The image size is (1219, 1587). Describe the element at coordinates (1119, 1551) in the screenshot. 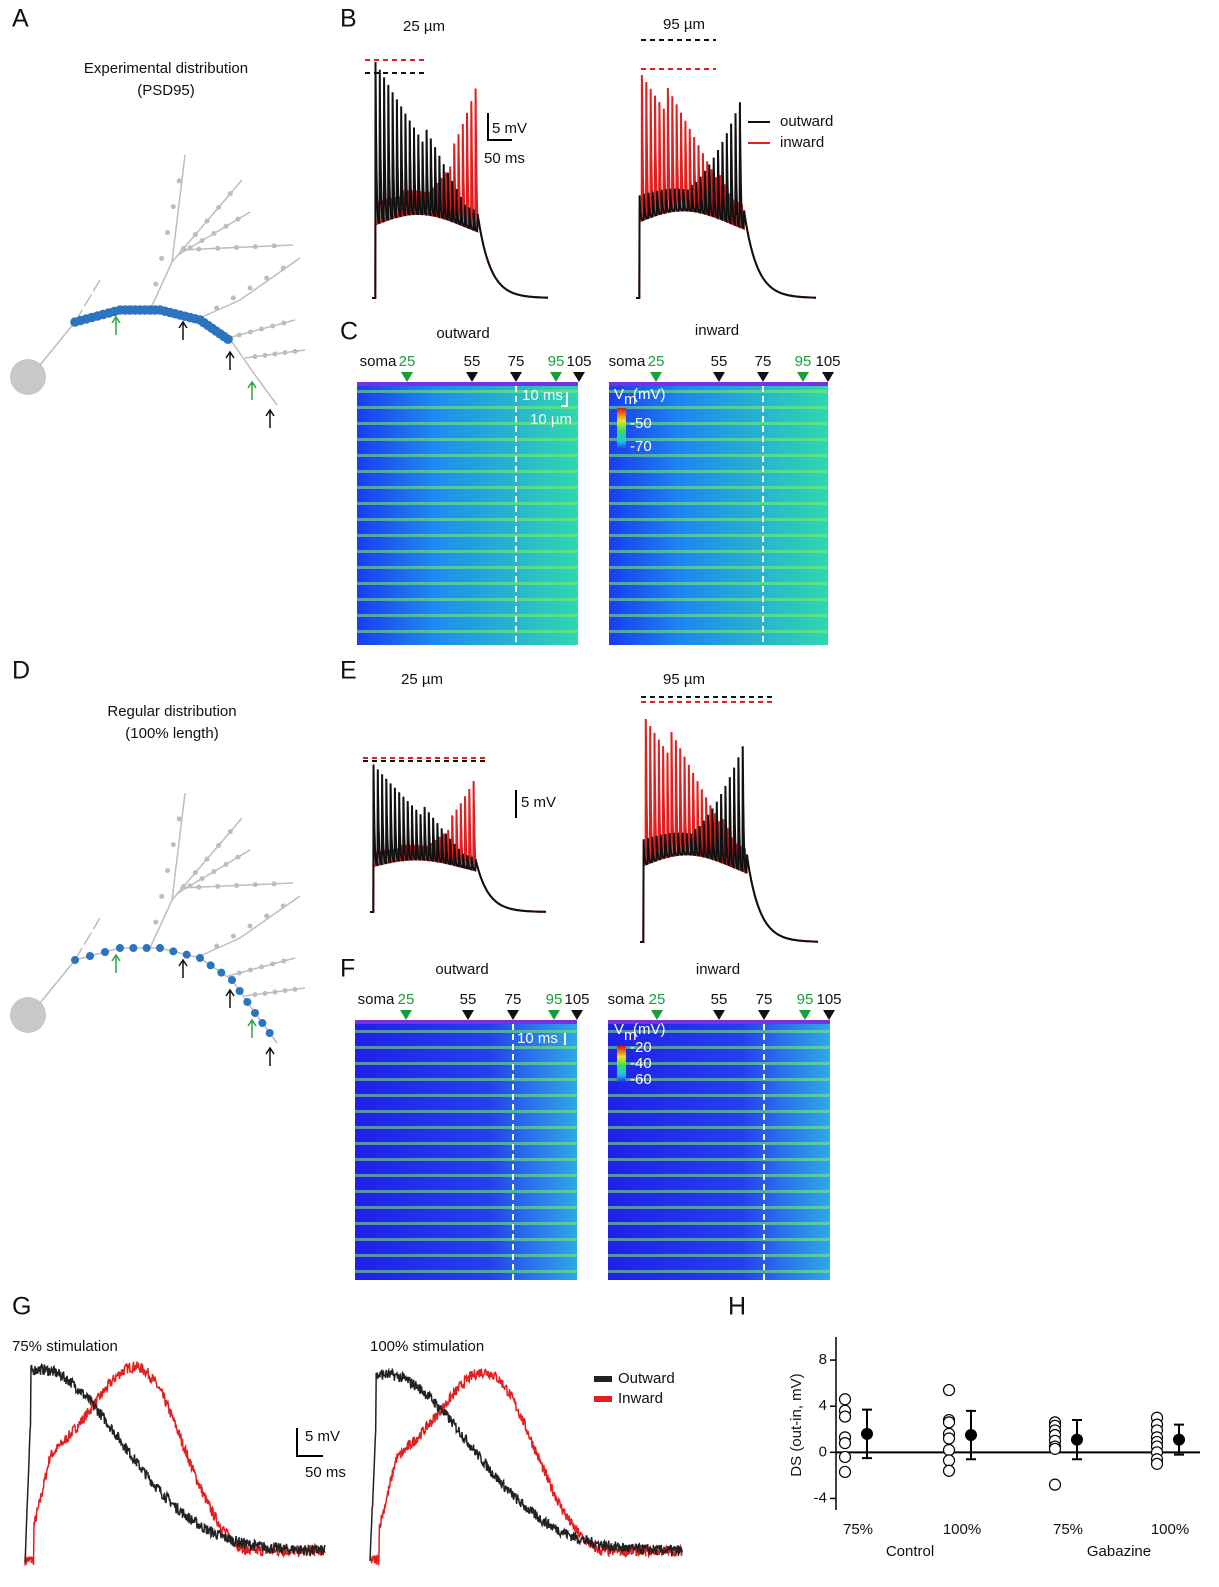

I see `group-label: Gabazine` at that location.